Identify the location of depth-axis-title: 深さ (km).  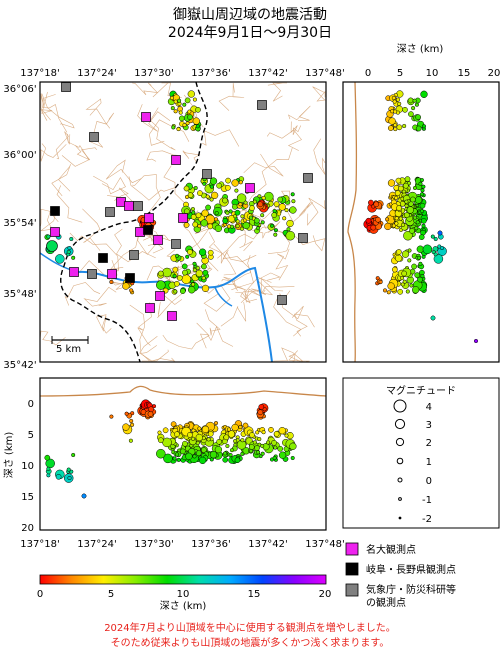
(420, 49).